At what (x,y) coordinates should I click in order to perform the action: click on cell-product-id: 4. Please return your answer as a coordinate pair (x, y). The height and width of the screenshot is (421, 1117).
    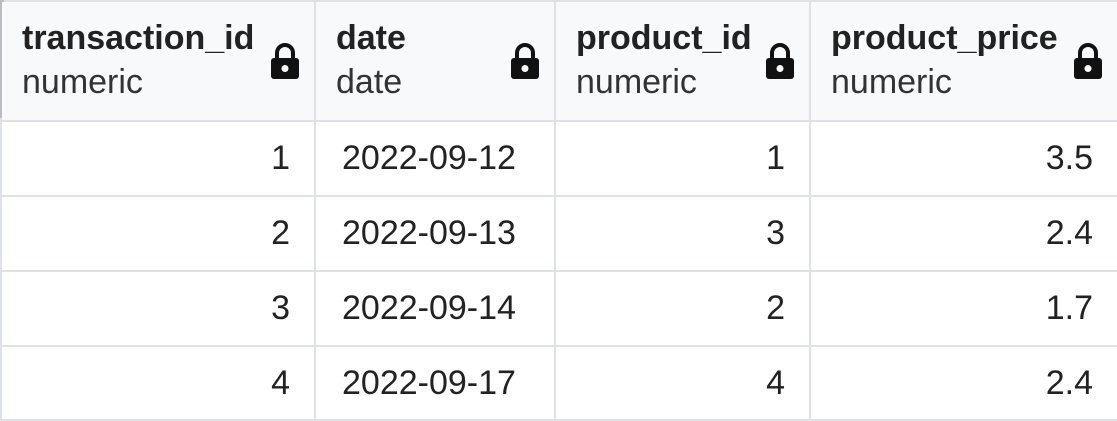
    Looking at the image, I should click on (682, 383).